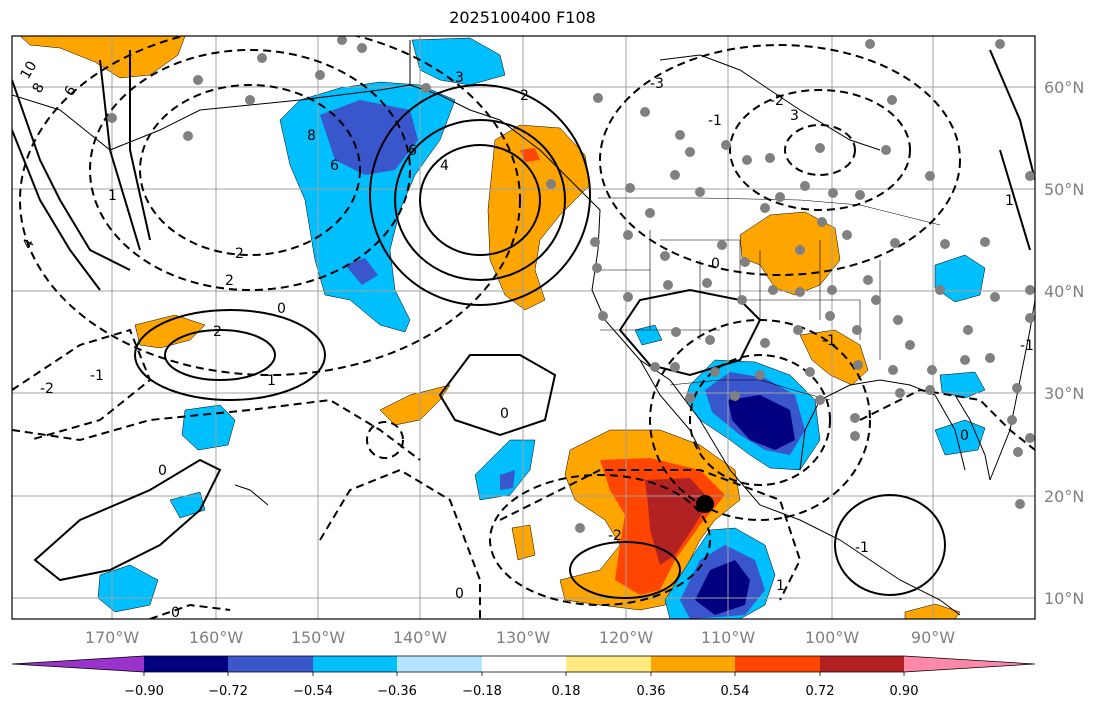 This screenshot has width=1105, height=712. Describe the element at coordinates (1064, 343) in the screenshot. I see `latitude-axis: 60°N 50°N 40°N 30°N 20°N 10°N` at that location.